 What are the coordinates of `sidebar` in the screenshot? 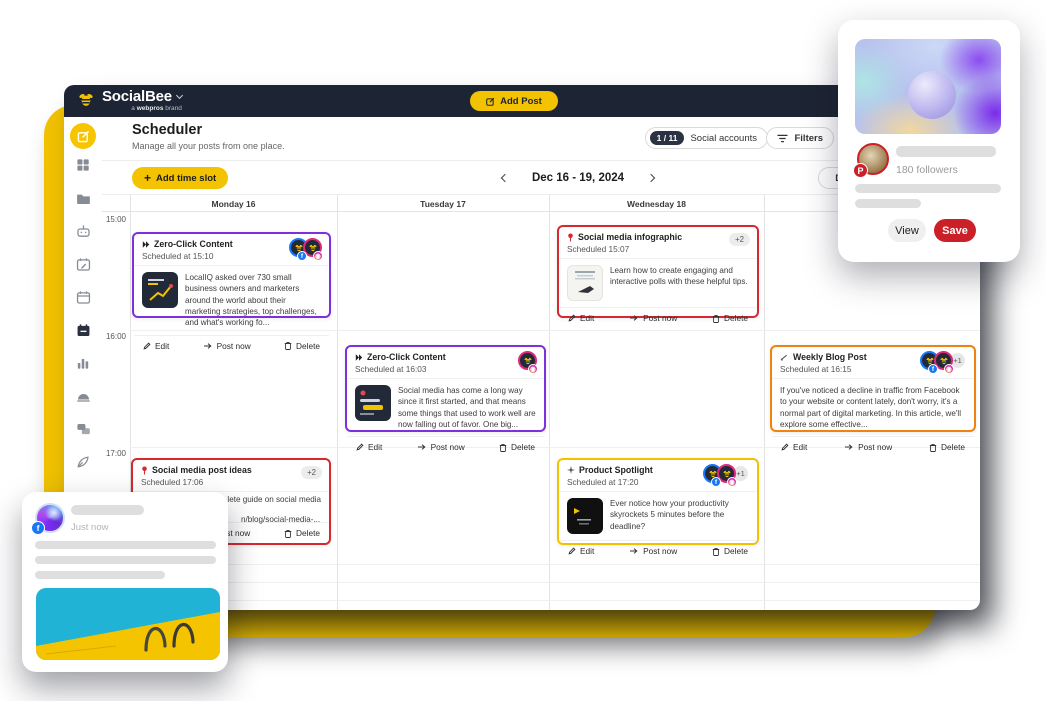 It's located at (83, 363).